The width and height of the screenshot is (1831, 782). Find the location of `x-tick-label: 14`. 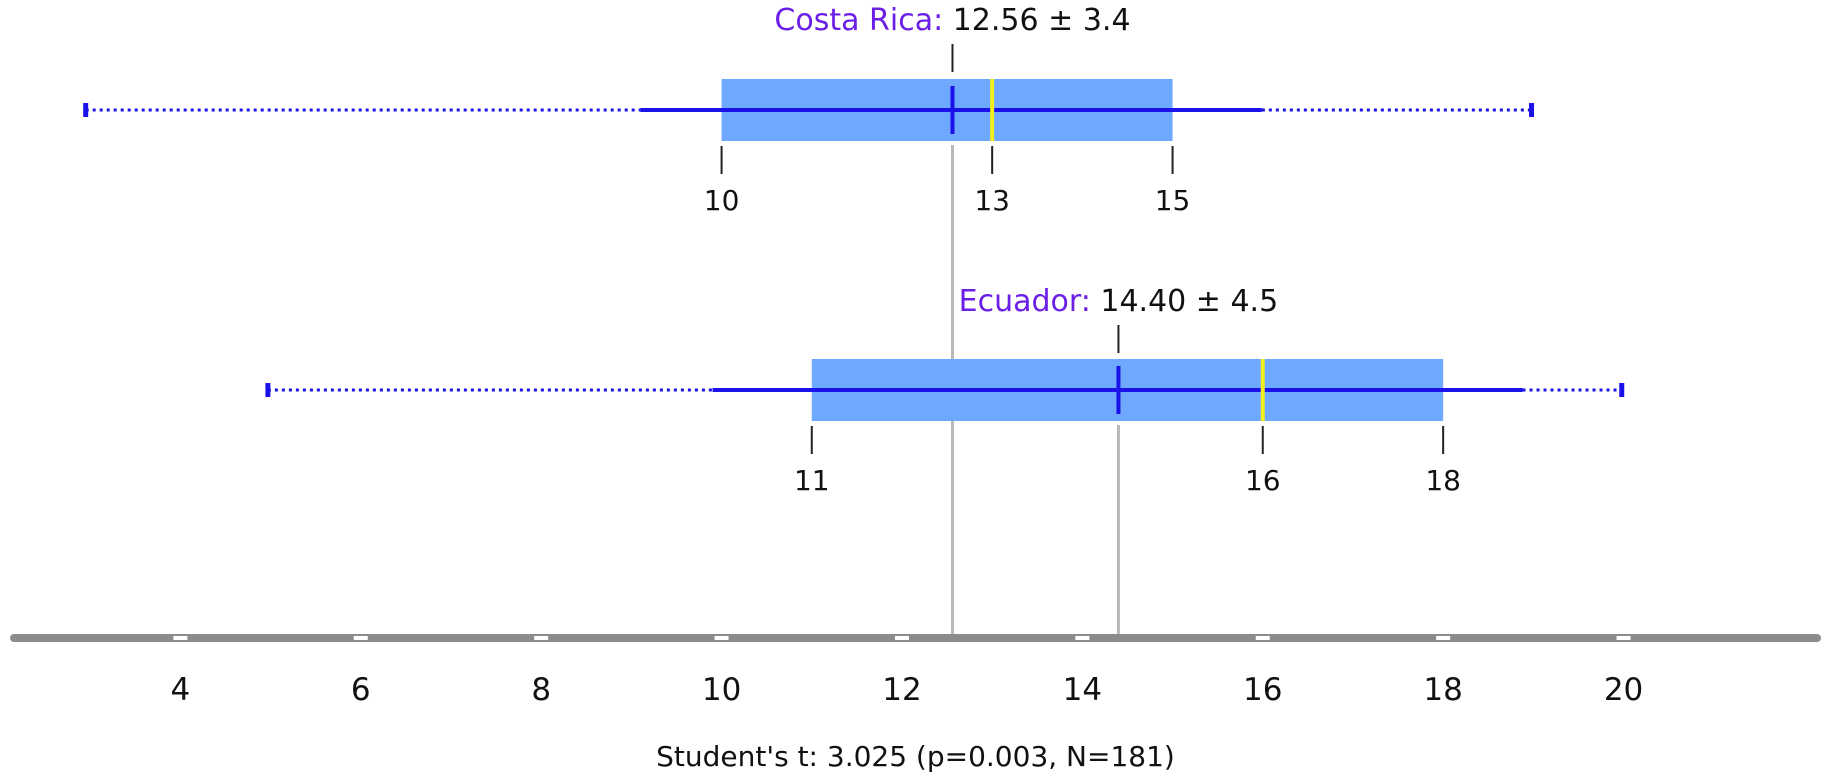

x-tick-label: 14 is located at coordinates (1082, 690).